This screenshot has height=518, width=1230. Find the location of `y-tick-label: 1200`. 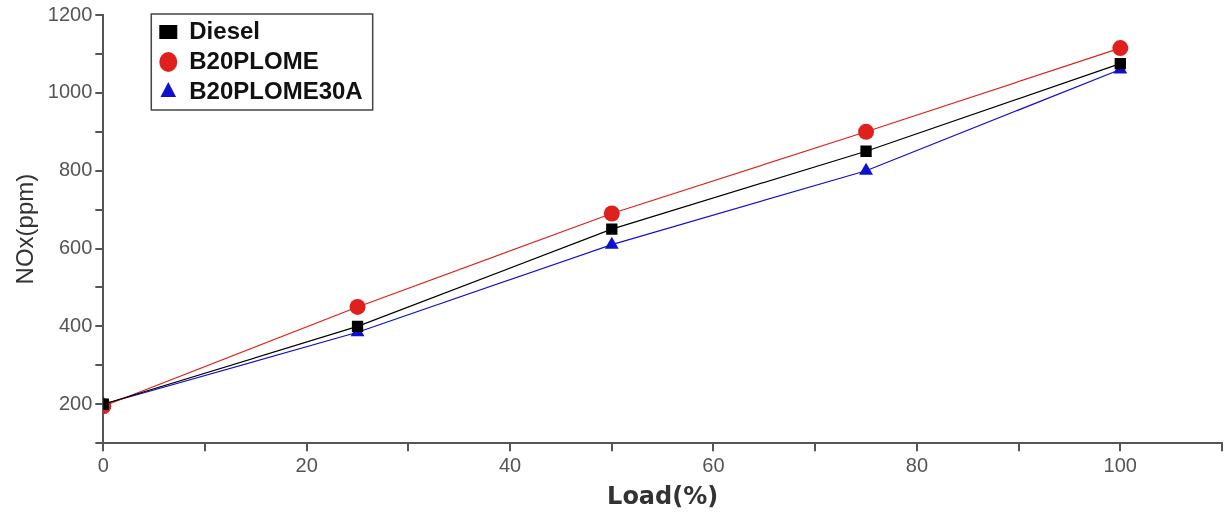

y-tick-label: 1200 is located at coordinates (70, 13).